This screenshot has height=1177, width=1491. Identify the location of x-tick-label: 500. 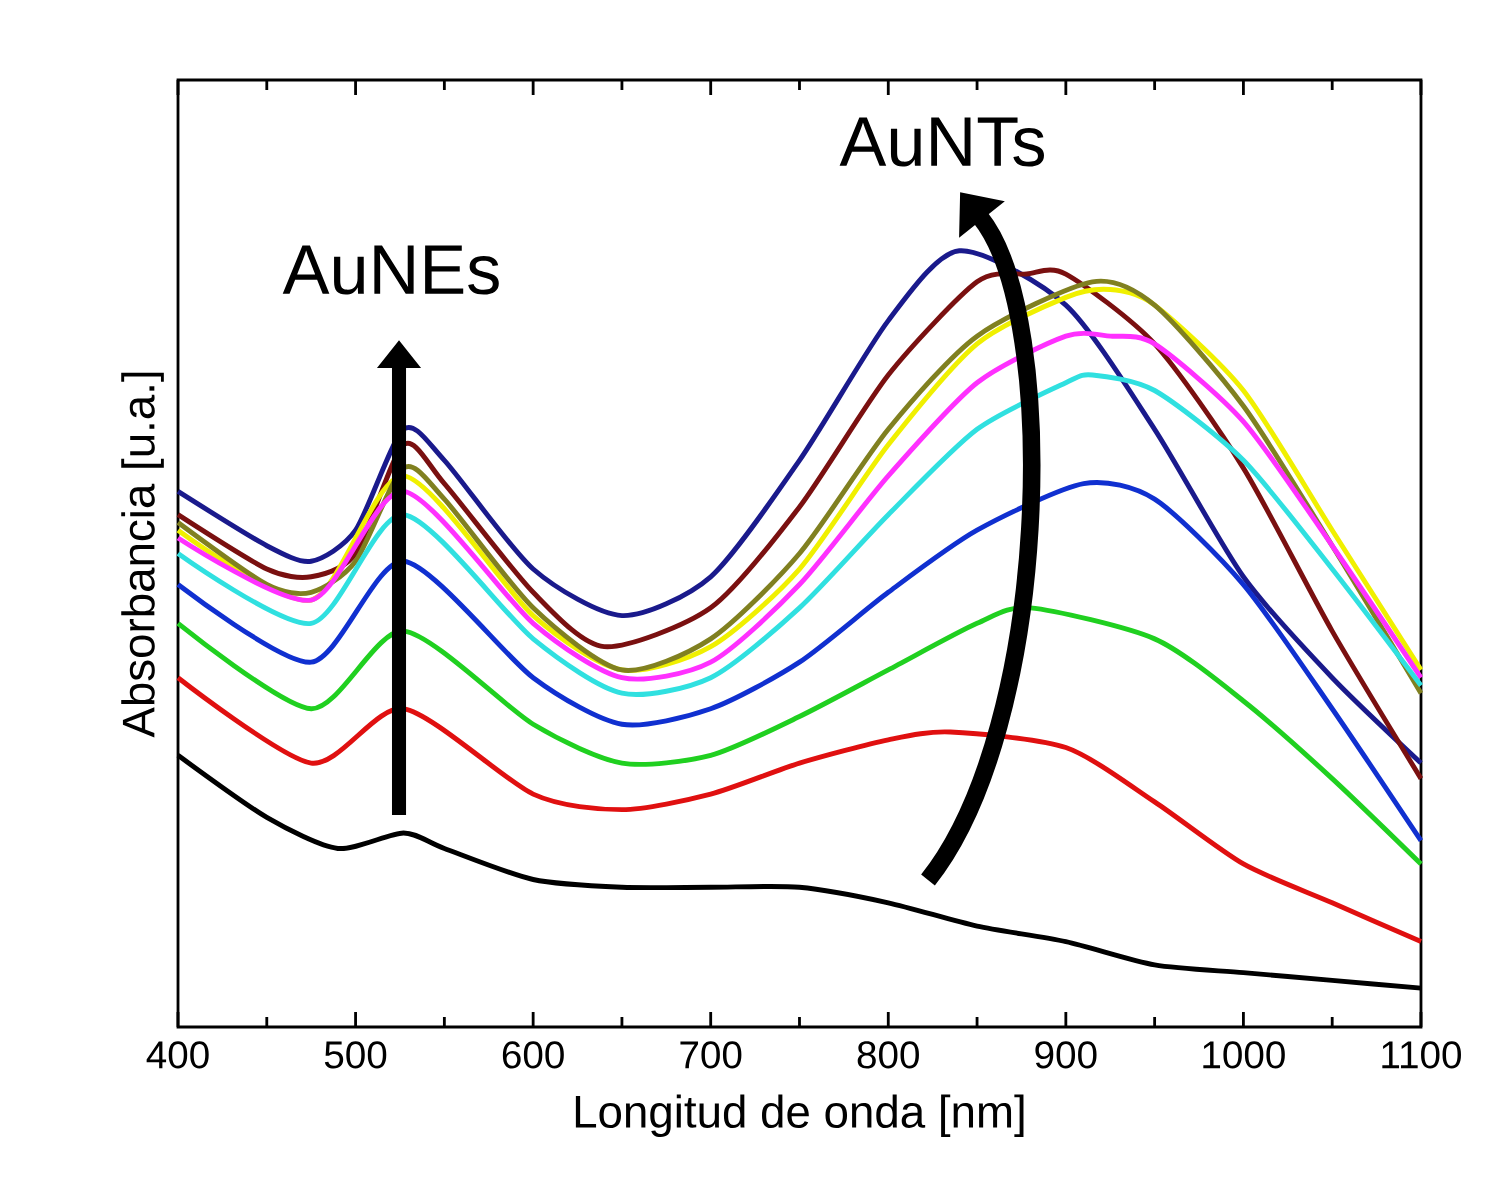
(355, 1055).